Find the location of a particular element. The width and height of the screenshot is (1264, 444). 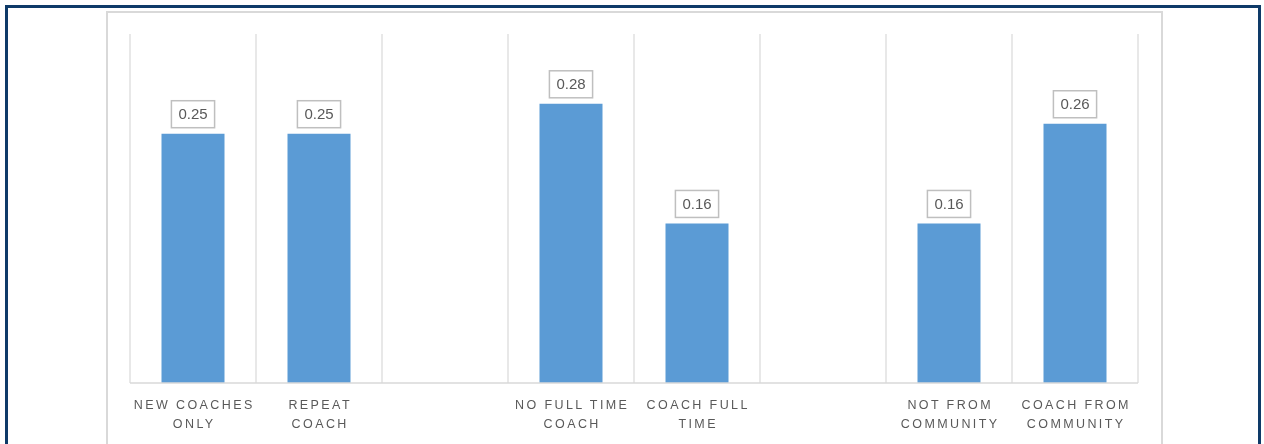

x-tick-label: REPEAT COACH is located at coordinates (320, 414).